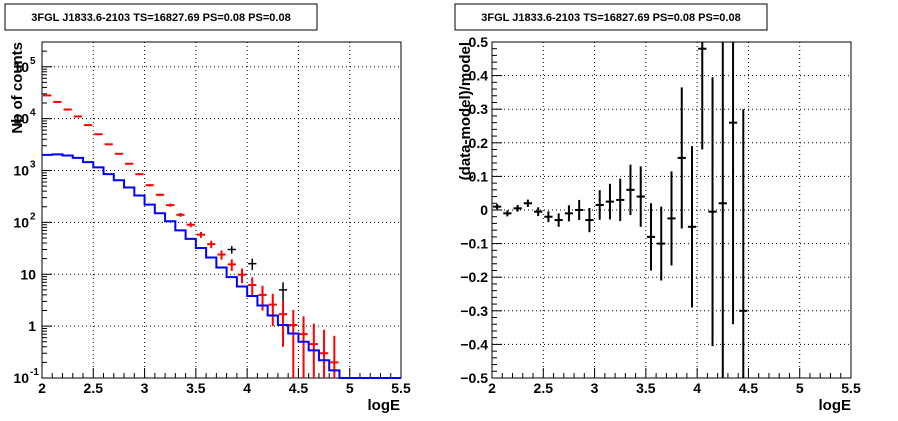 The image size is (898, 421). I want to click on residual-y-tick-label: 0, so click(484, 210).